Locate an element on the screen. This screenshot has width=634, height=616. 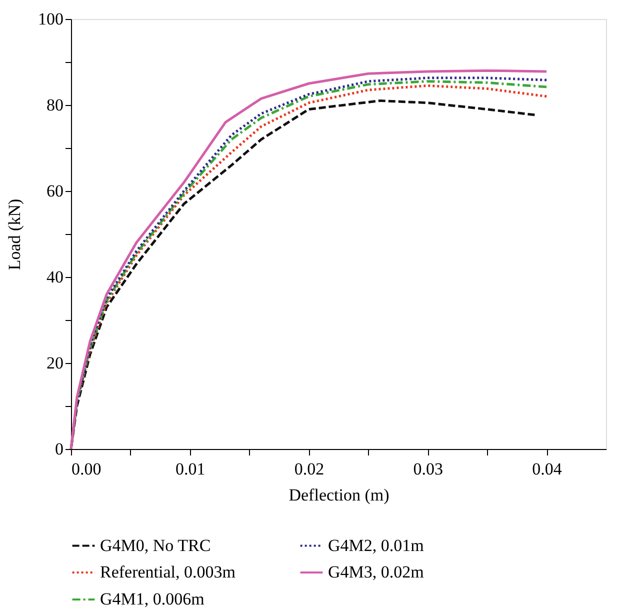
y-tick-label: 100 is located at coordinates (51, 19).